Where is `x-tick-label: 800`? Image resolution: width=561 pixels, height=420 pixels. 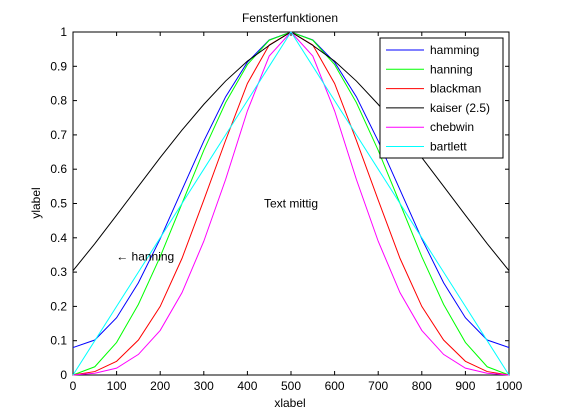 x-tick-label: 800 is located at coordinates (422, 386).